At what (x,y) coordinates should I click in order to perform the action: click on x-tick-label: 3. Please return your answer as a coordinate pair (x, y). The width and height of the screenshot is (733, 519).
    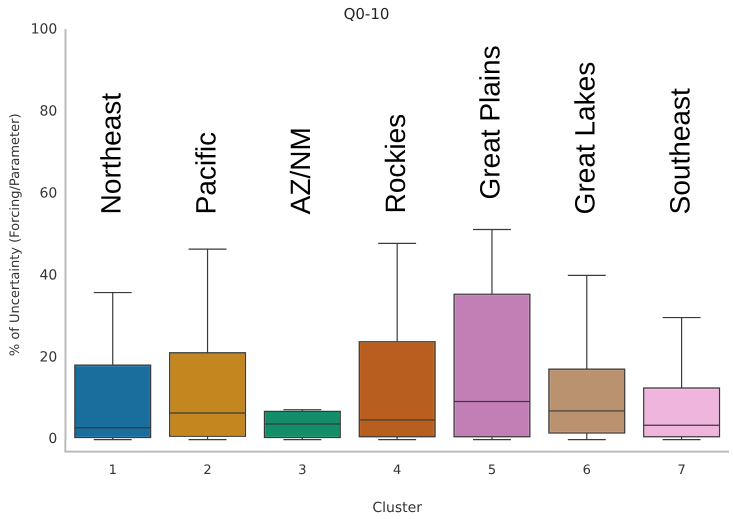
    Looking at the image, I should click on (302, 470).